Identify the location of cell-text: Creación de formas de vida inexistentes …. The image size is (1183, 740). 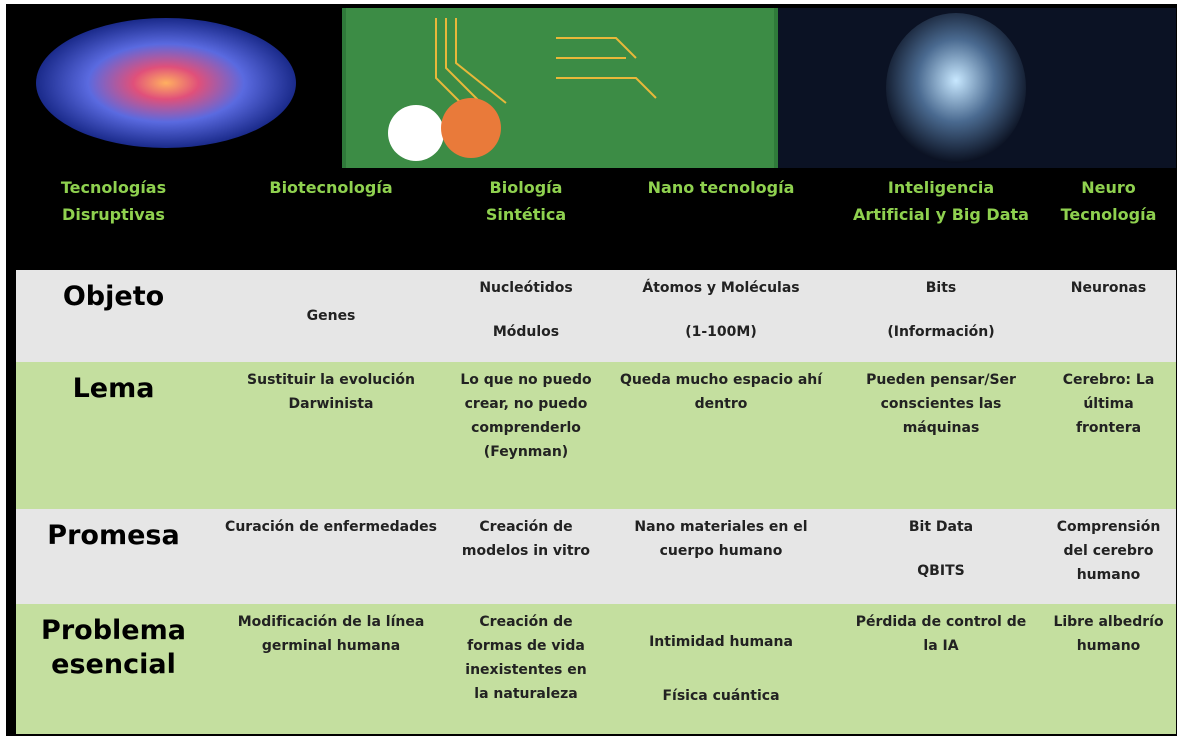
(526, 658).